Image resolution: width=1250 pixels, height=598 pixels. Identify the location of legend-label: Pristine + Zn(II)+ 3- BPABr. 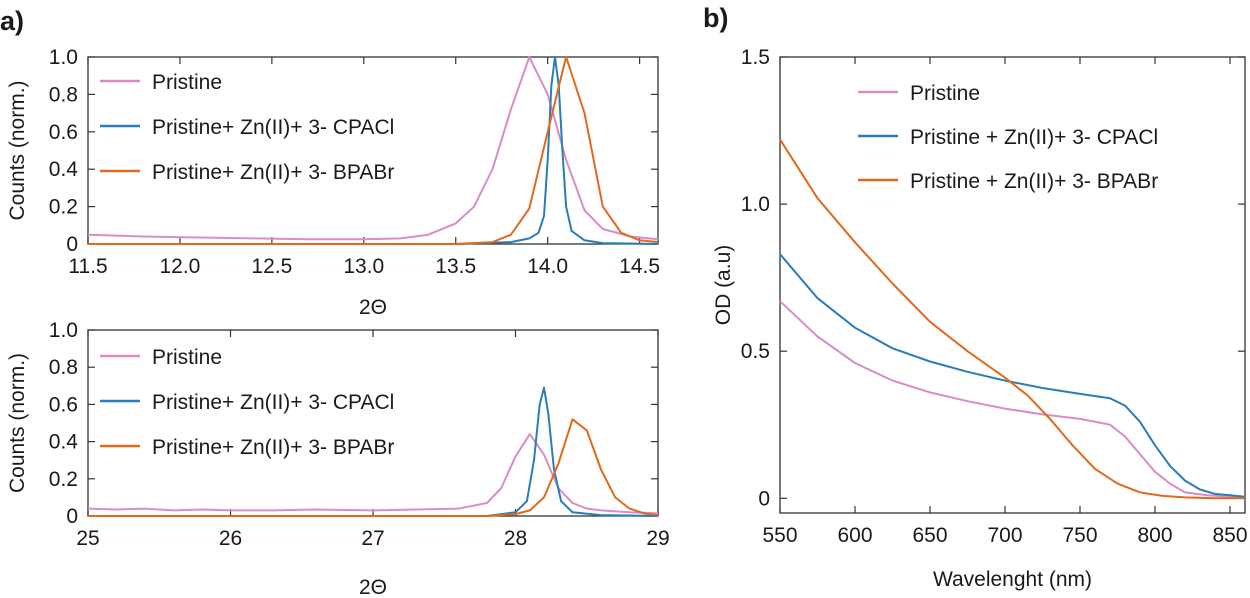
(1034, 181).